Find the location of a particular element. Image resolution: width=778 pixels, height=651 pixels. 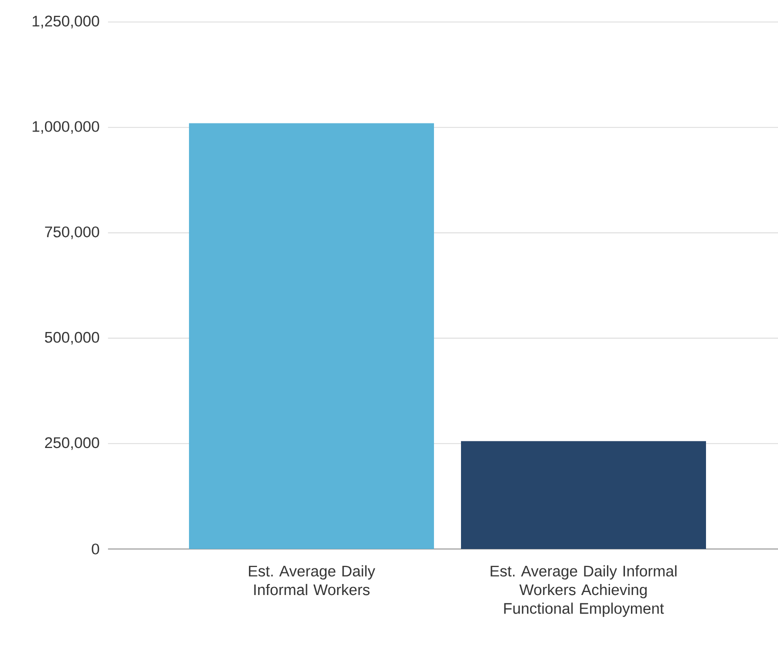

x-tick-label: Est. Average Daily Informal Workers is located at coordinates (312, 580).